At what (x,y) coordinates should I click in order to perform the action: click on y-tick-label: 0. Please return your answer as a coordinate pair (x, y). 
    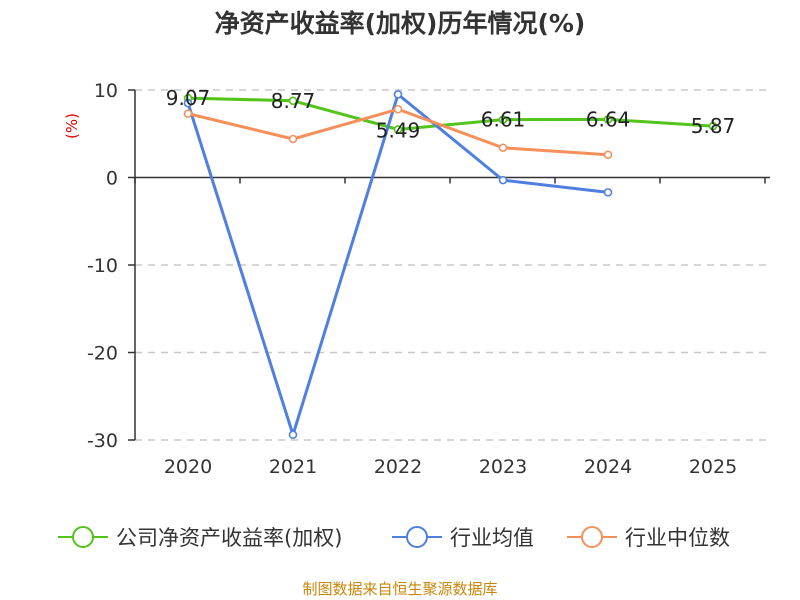
    Looking at the image, I should click on (112, 179).